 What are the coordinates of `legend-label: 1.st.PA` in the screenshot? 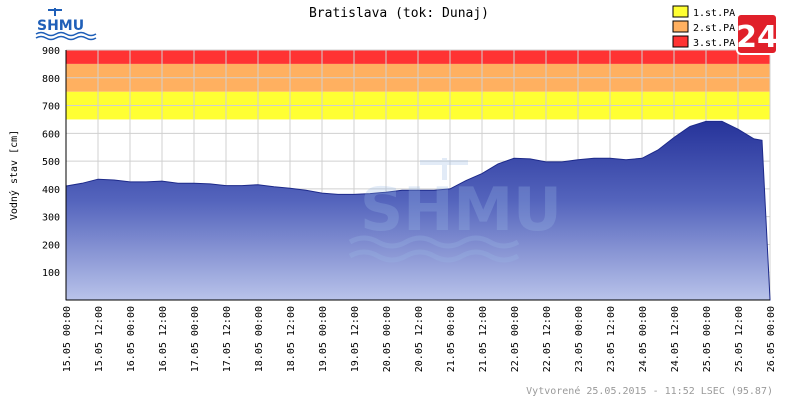 It's located at (714, 13).